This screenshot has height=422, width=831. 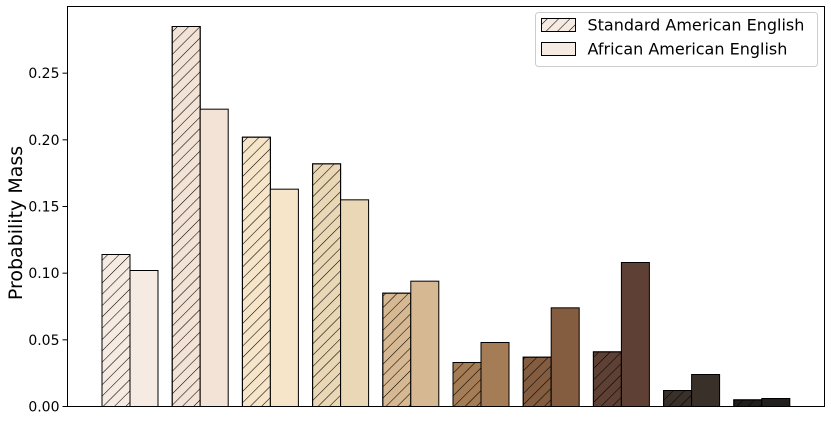 I want to click on y-tick-label: 0.05, so click(x=43, y=341).